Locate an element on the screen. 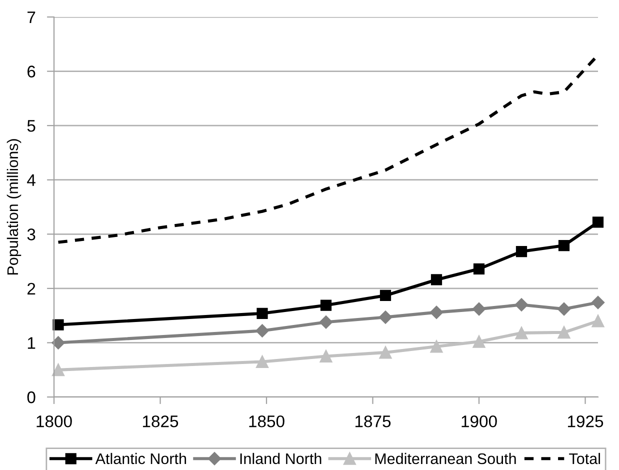 The width and height of the screenshot is (619, 470). x-tick-label: 1850 is located at coordinates (266, 421).